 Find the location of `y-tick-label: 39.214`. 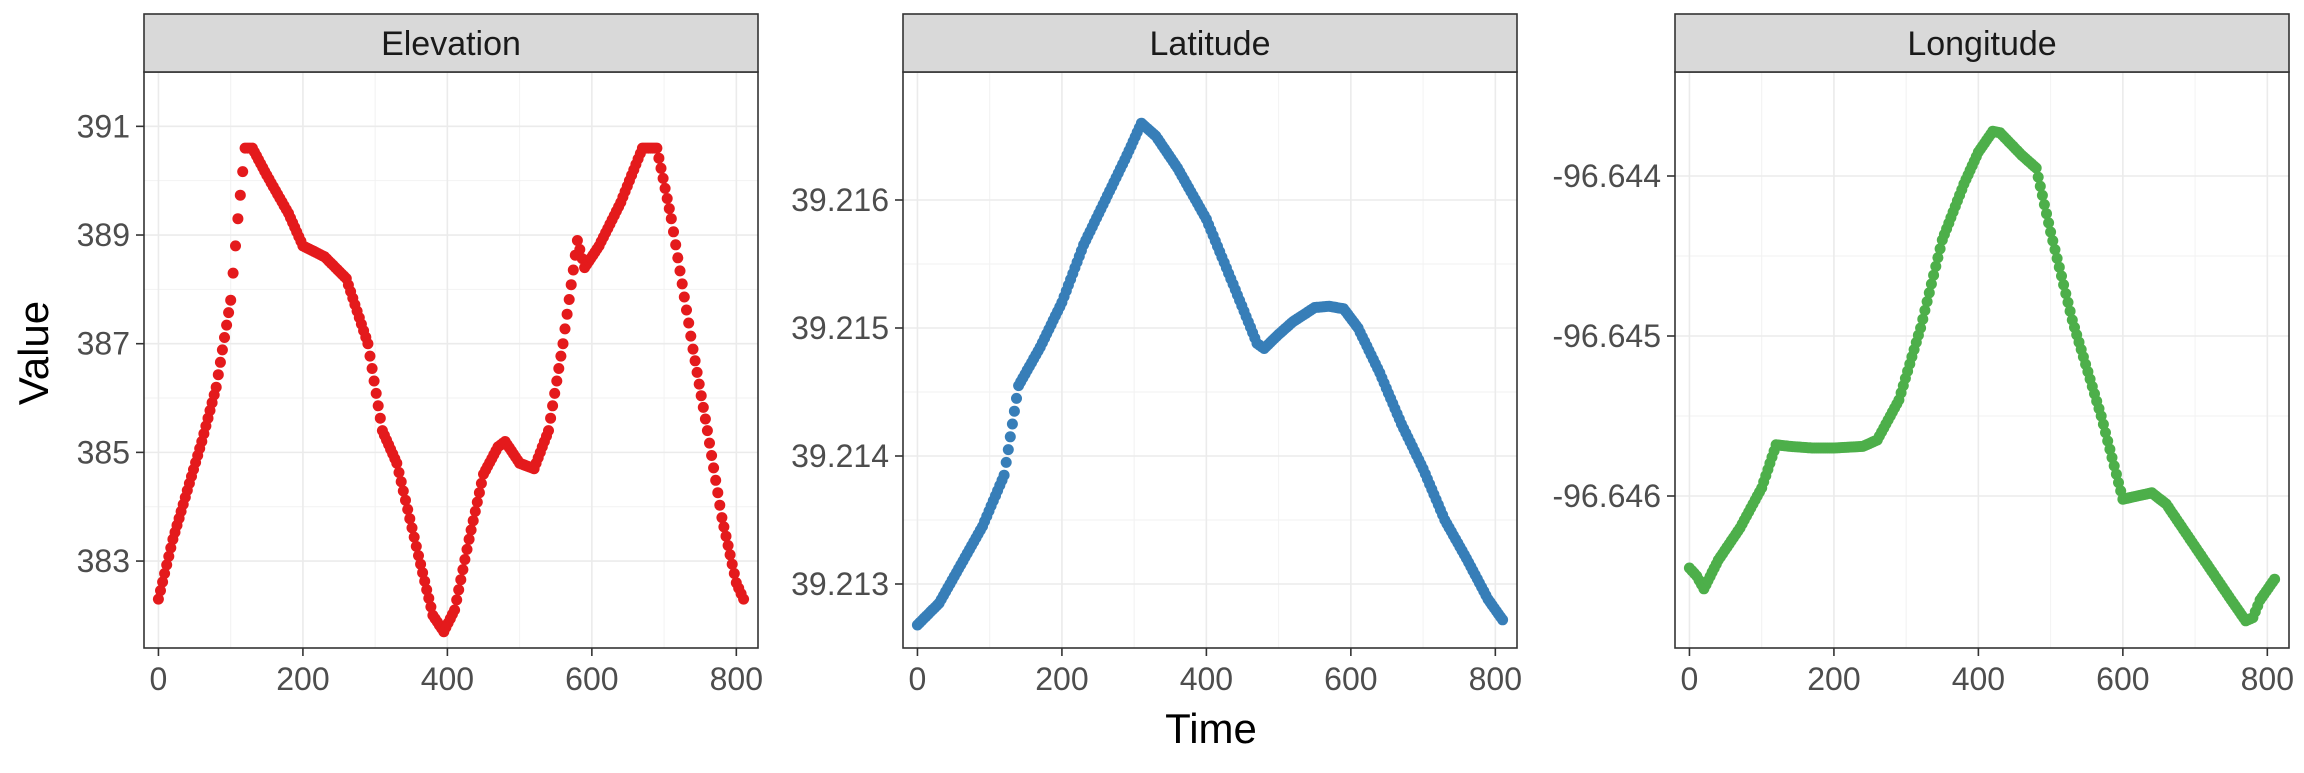

y-tick-label: 39.214 is located at coordinates (840, 456).